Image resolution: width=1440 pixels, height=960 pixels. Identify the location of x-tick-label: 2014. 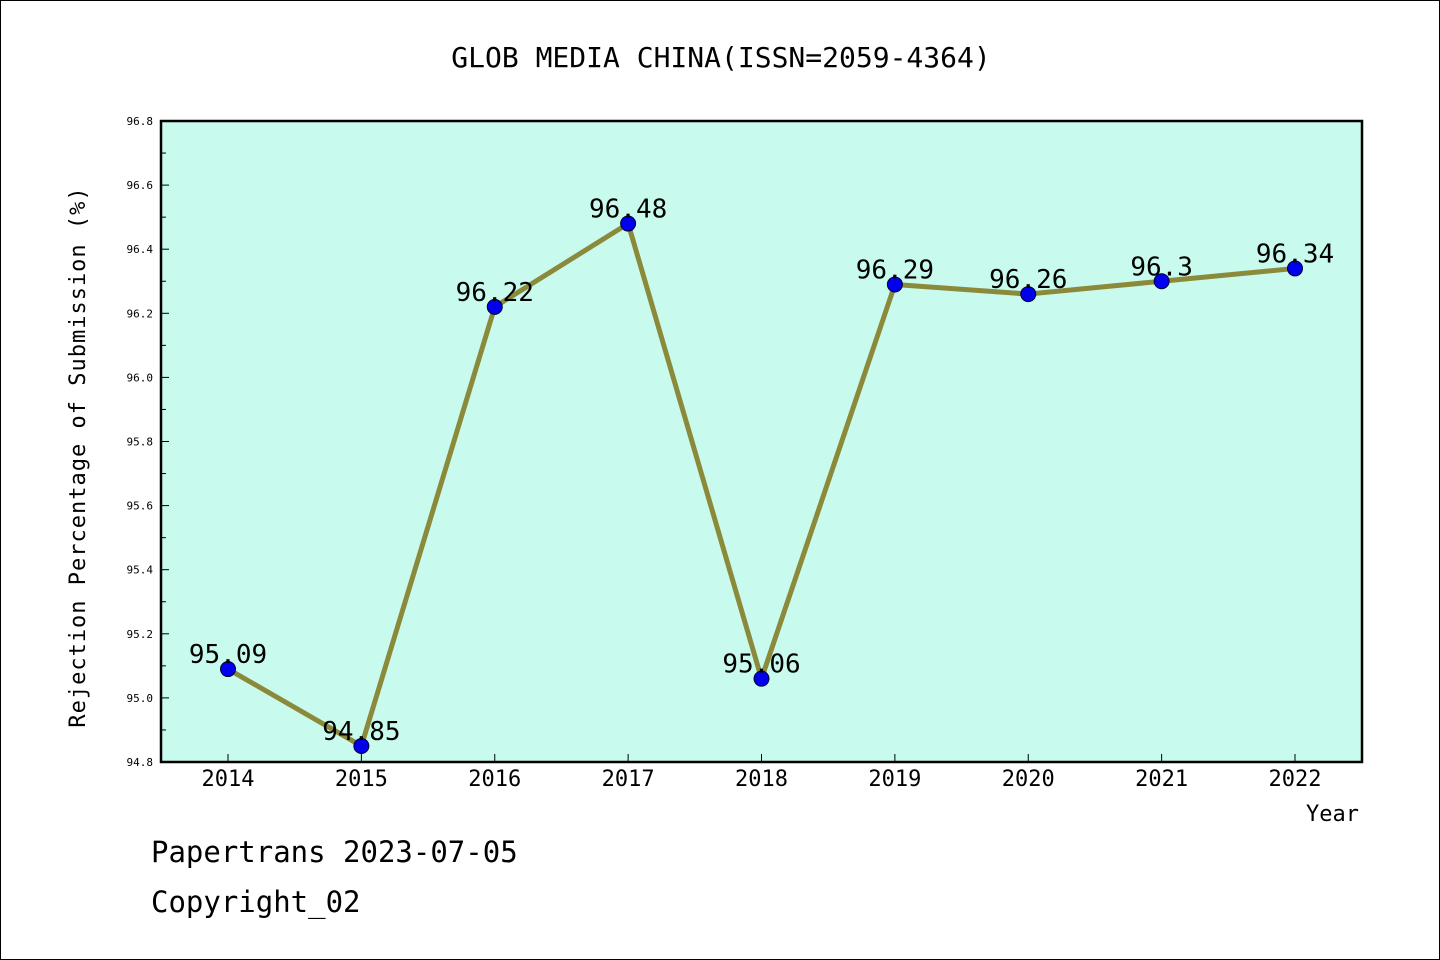
(228, 779).